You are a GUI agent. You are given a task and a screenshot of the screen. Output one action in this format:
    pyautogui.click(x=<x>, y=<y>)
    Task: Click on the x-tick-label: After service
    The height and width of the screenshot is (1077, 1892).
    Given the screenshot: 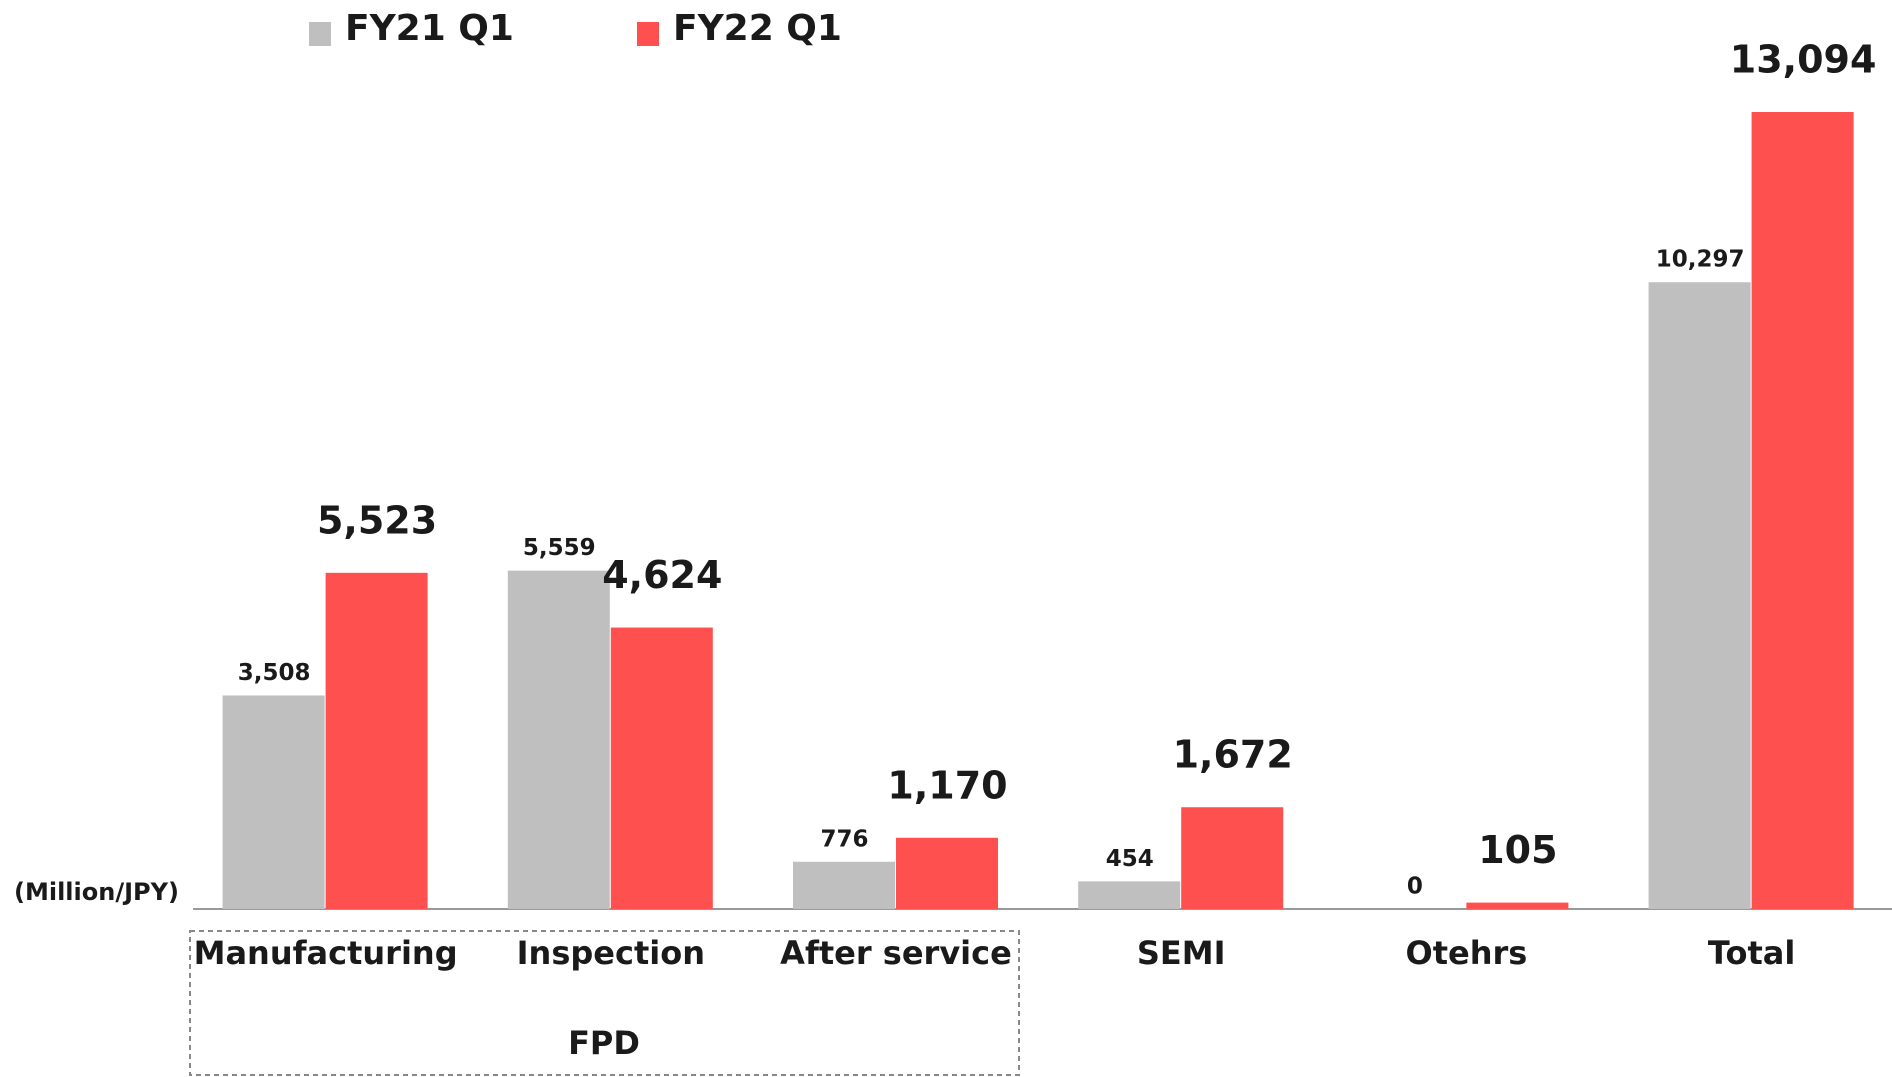 What is the action you would take?
    pyautogui.click(x=896, y=953)
    